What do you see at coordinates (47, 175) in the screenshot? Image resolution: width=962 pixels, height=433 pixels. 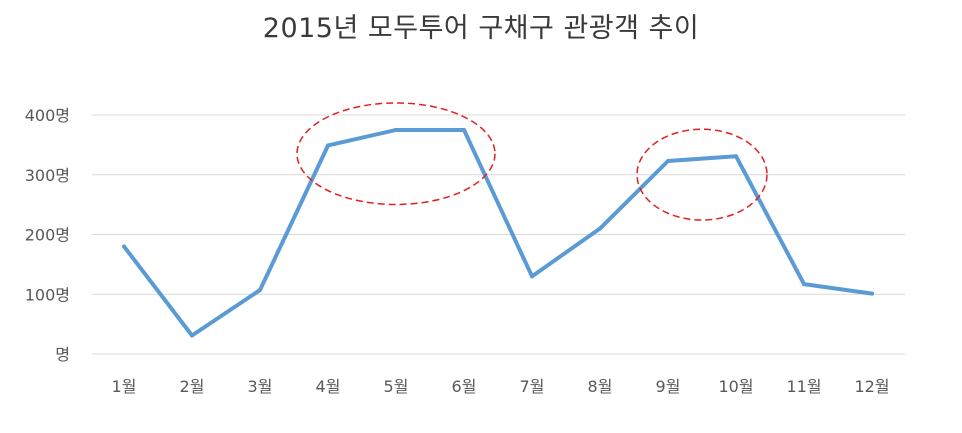 I see `y-tick-label: 300명` at bounding box center [47, 175].